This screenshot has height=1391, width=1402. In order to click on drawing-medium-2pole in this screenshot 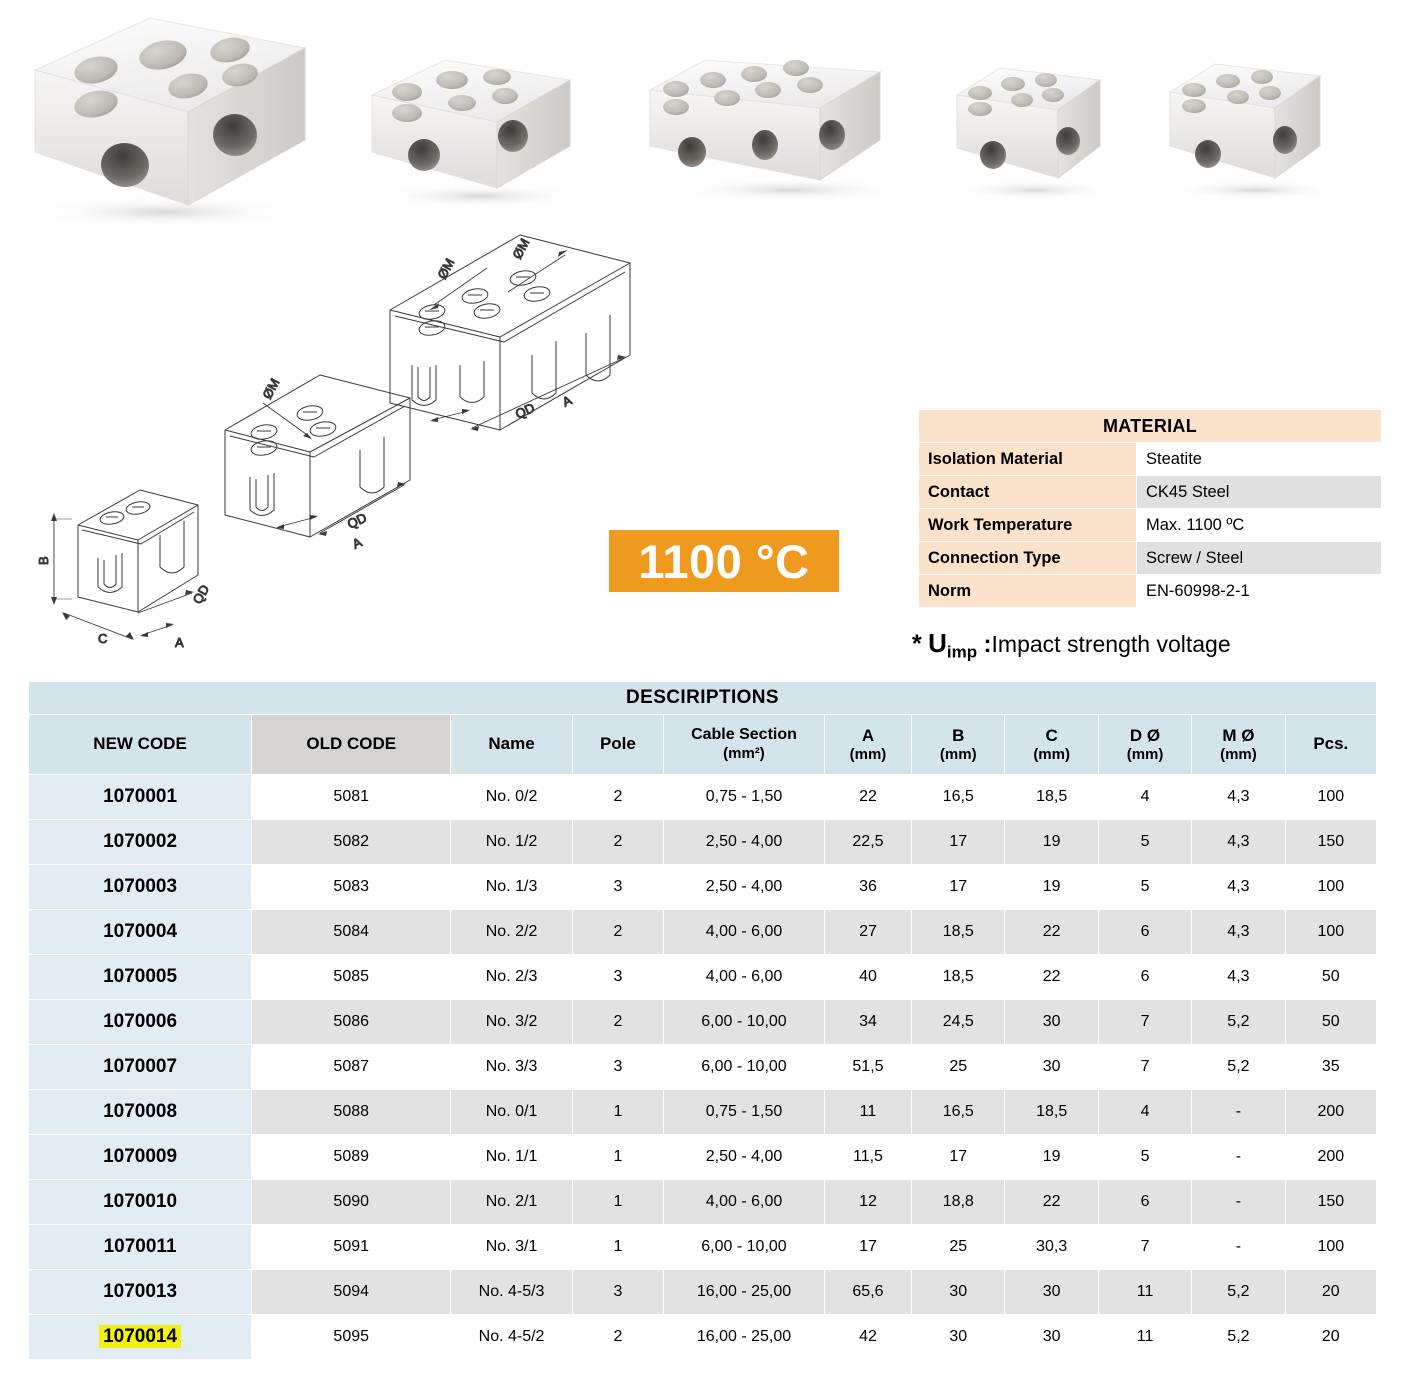, I will do `click(317, 456)`.